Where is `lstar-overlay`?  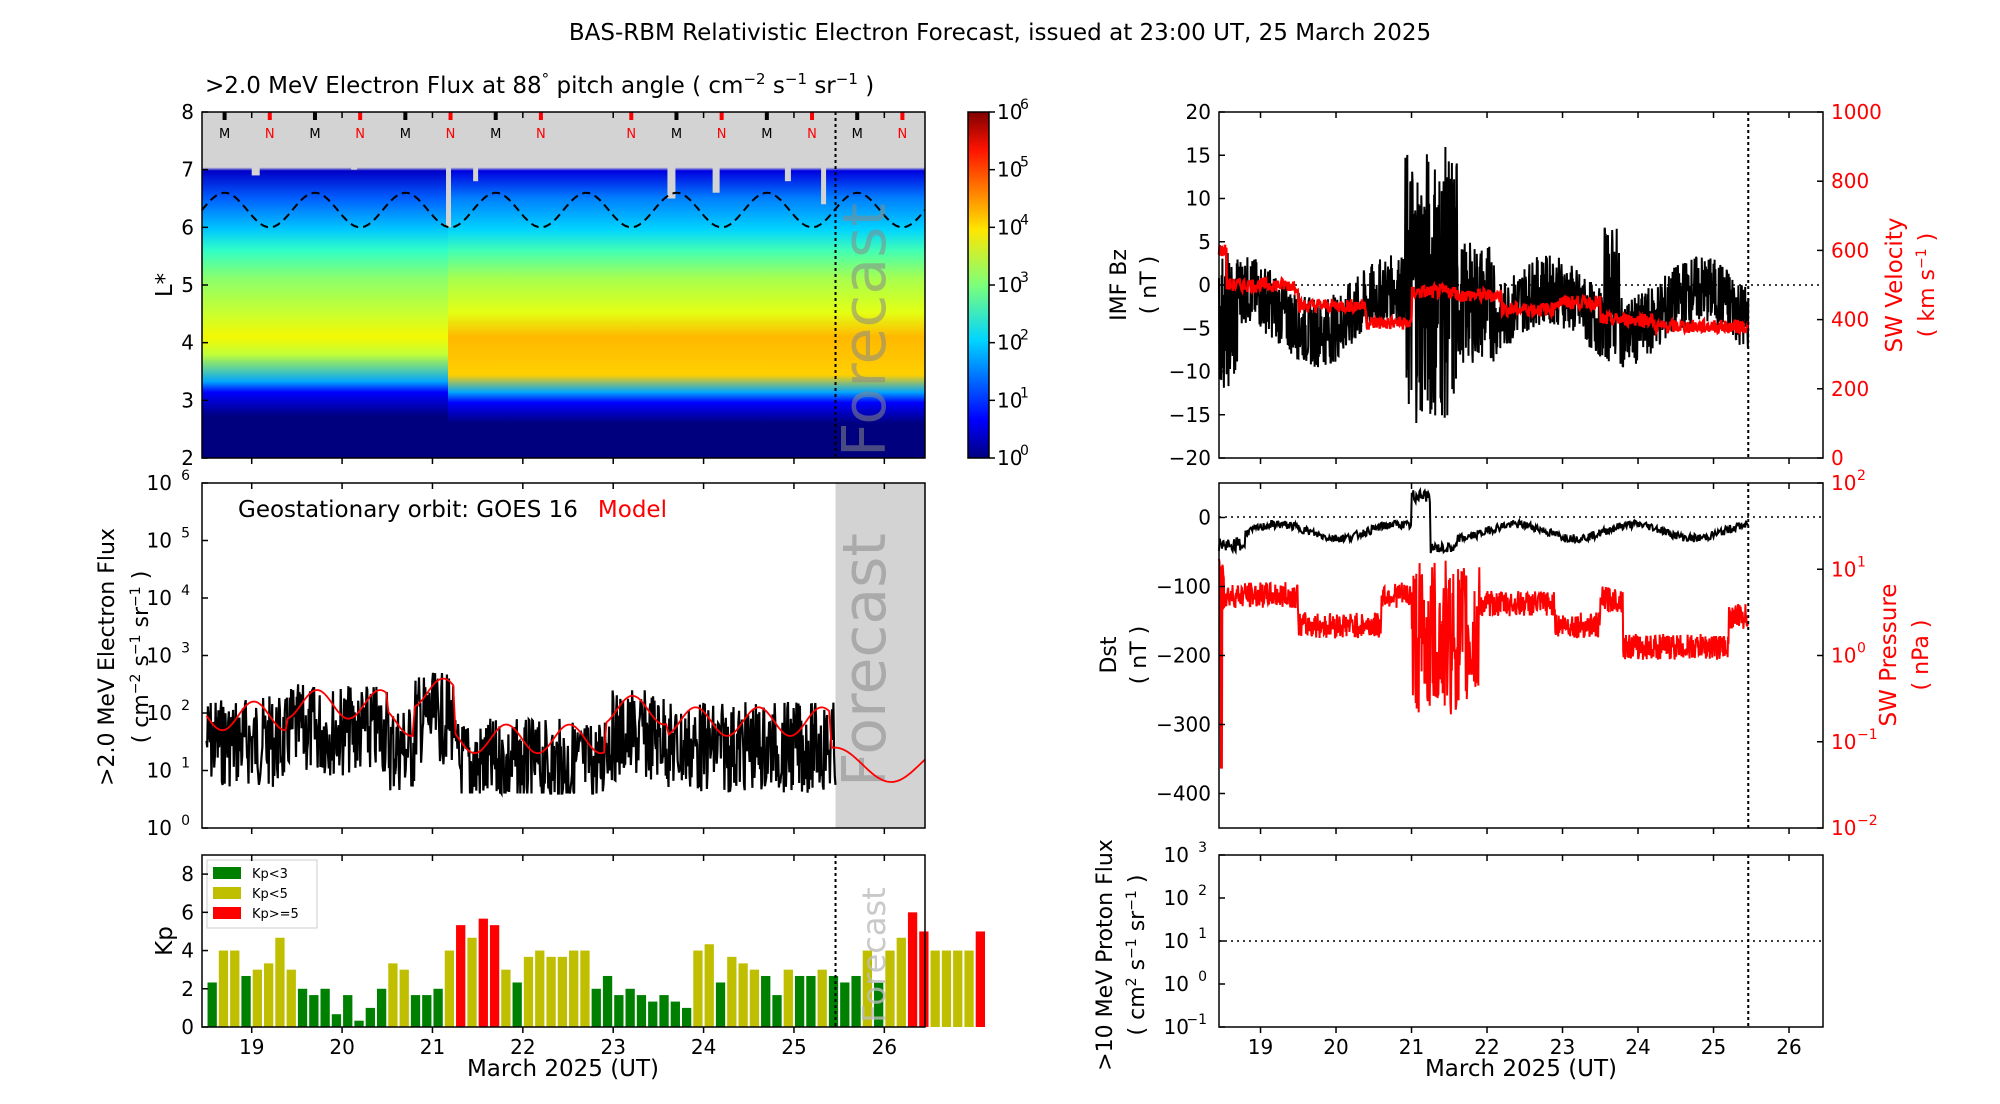 lstar-overlay is located at coordinates (539, 170).